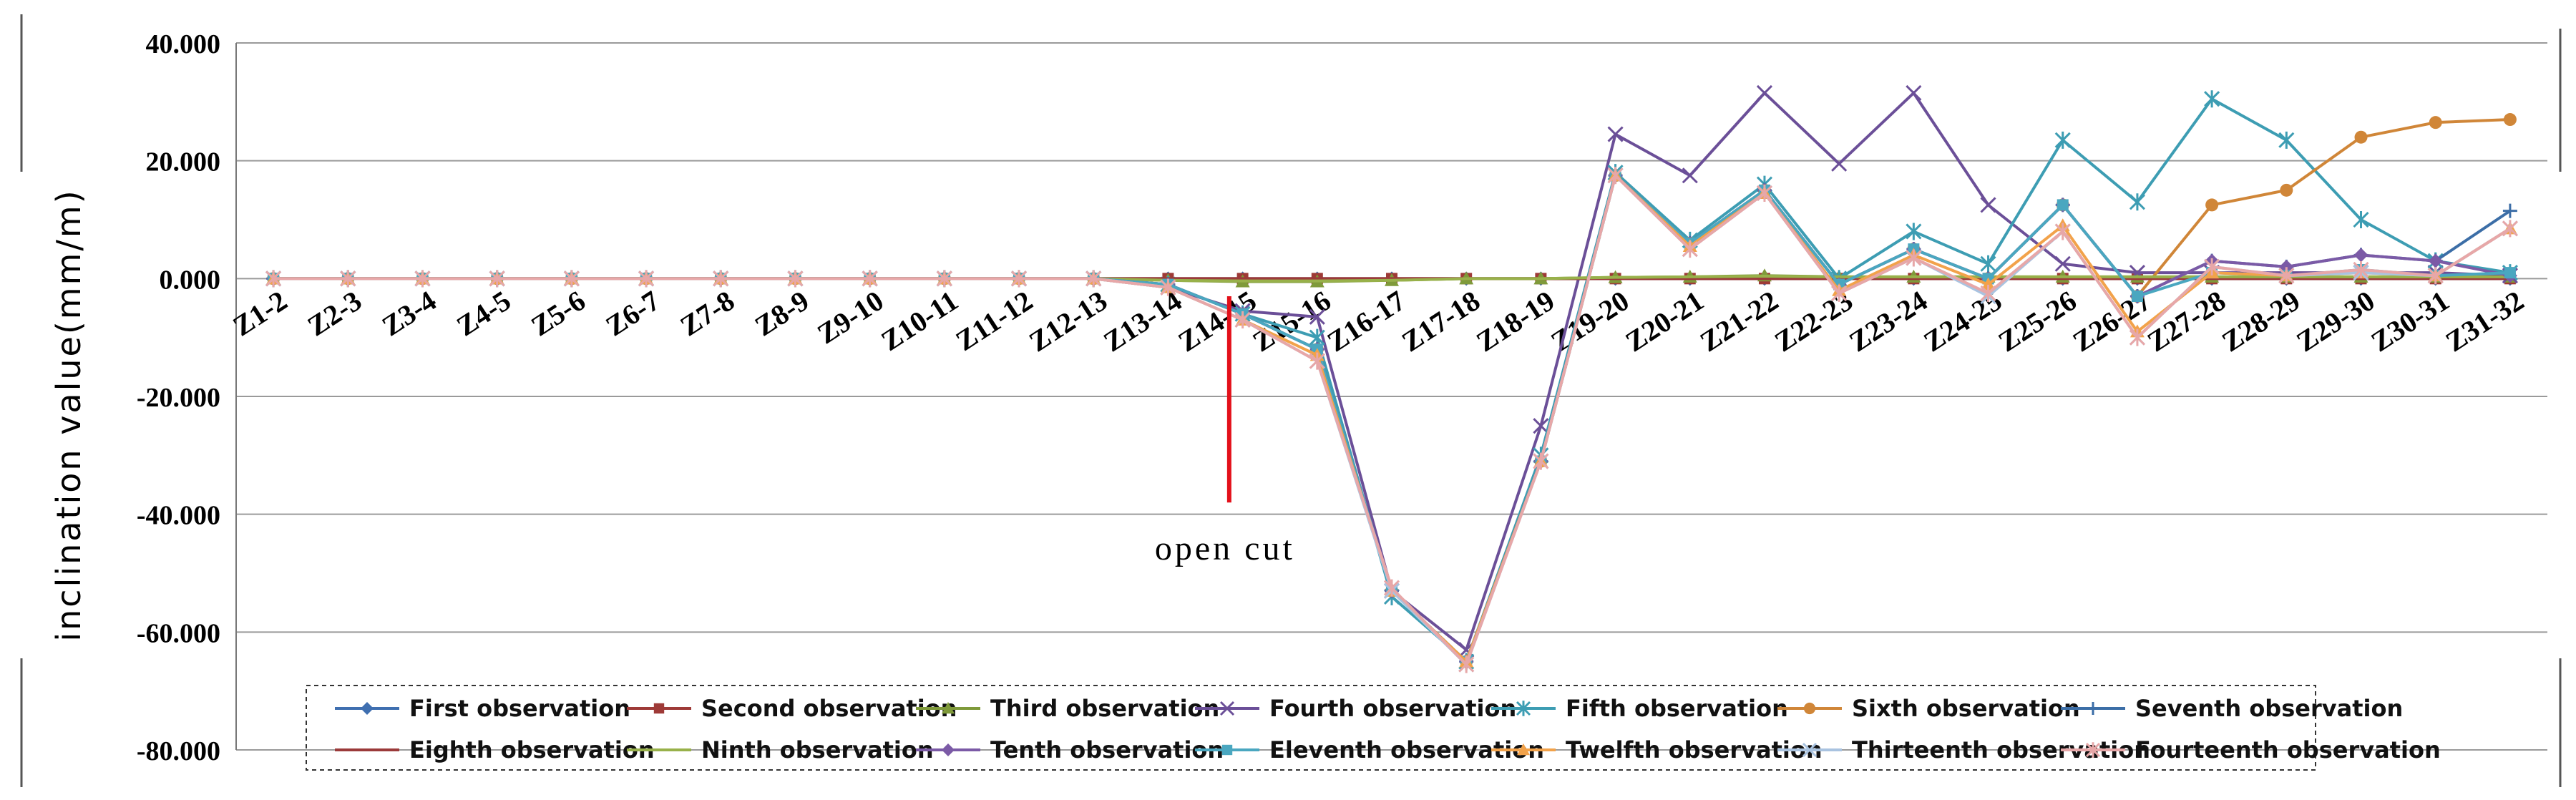 This screenshot has width=2576, height=800. I want to click on legend-item: Second observation, so click(792, 708).